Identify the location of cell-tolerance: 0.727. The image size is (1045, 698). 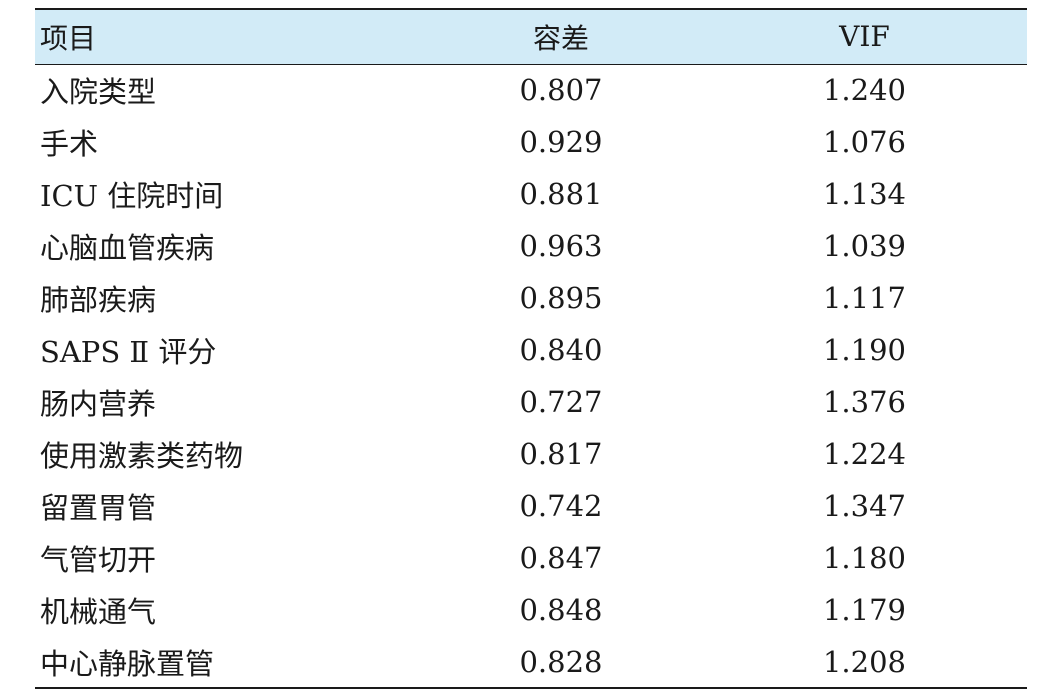
(561, 402).